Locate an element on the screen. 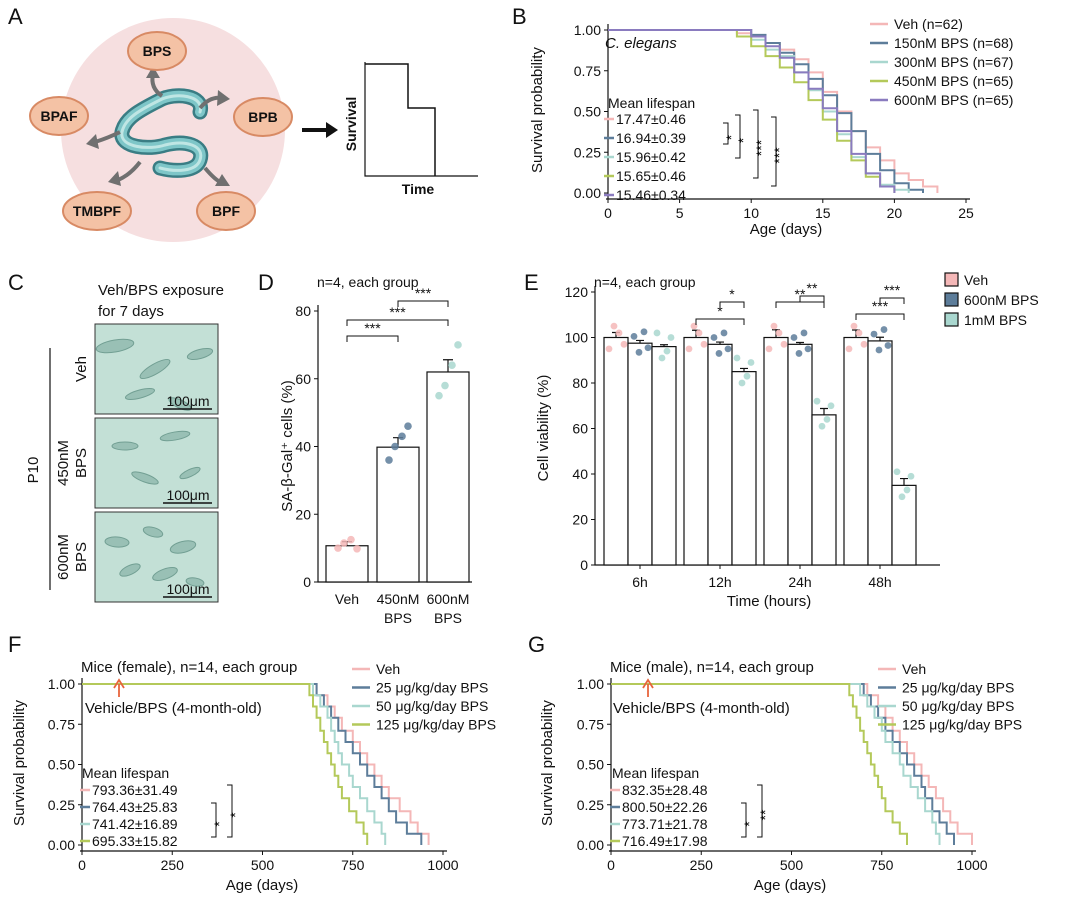 Image resolution: width=1080 pixels, height=901 pixels. sig-e-3-bracket is located at coordinates (800, 304).